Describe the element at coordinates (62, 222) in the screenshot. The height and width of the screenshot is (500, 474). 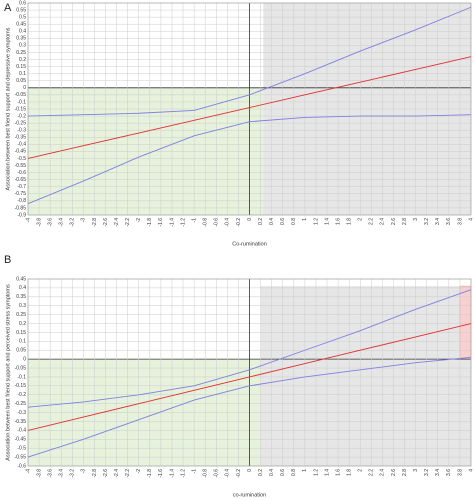
I see `x-tick-label: -3.4` at that location.